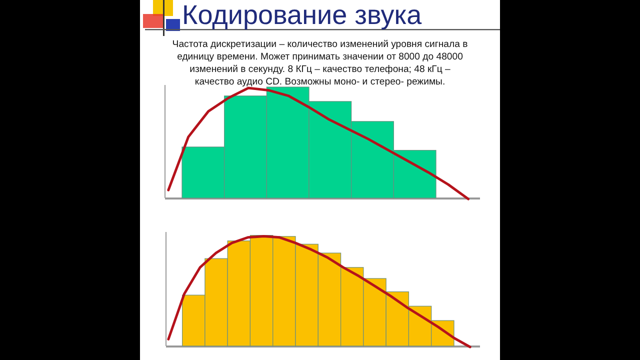  What do you see at coordinates (320, 63) in the screenshot?
I see `chart-subtitle: Частота дискретизации – количество изменений уровня сигнала в единицу времени. Может принимать значении от 8000 до 48000 изменений в секунду. 8 КГц – качество телефона; 48 кГц – качество аудио CD. Возможны моно- и стерео- режимы.` at bounding box center [320, 63].